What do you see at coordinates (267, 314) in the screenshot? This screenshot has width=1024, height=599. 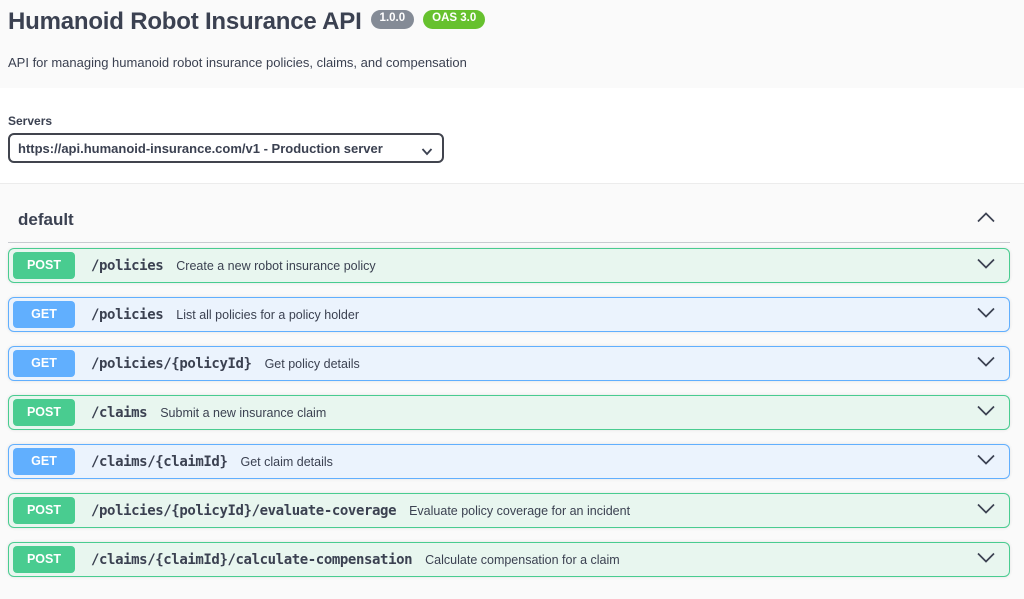 I see `operation-summary: List all policies for a policy holder` at bounding box center [267, 314].